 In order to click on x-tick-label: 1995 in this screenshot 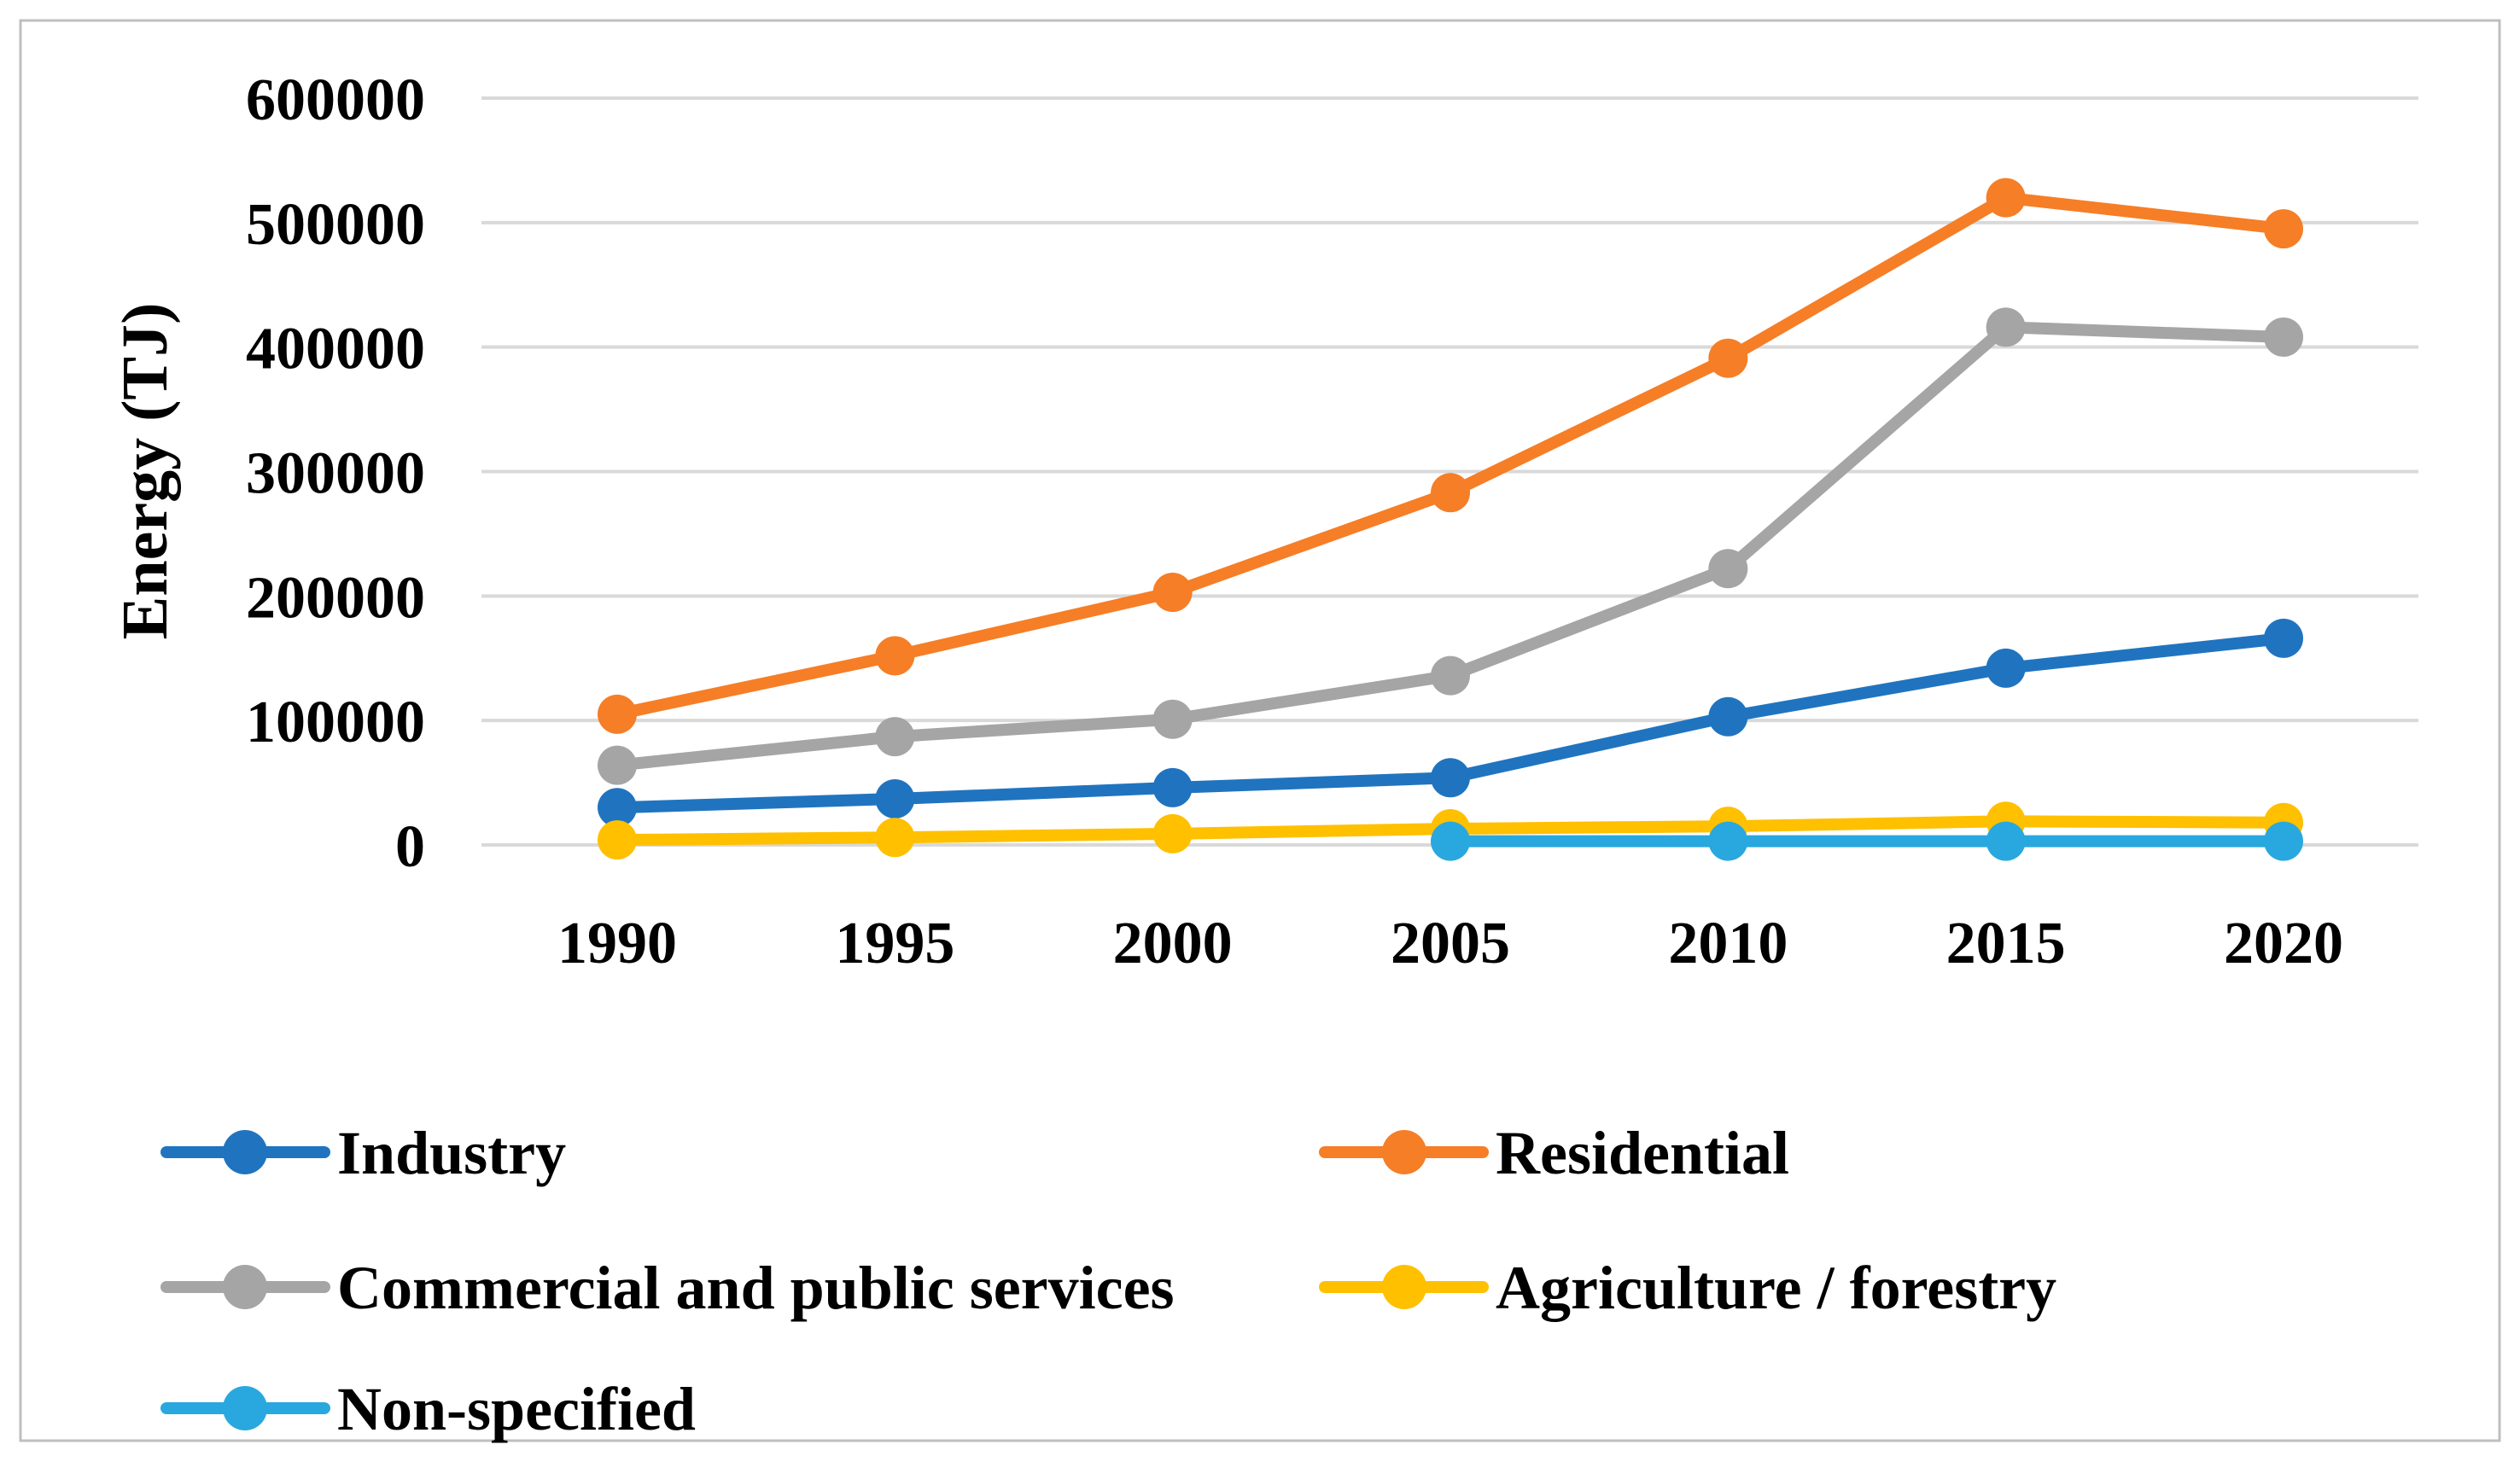, I will do `click(894, 943)`.